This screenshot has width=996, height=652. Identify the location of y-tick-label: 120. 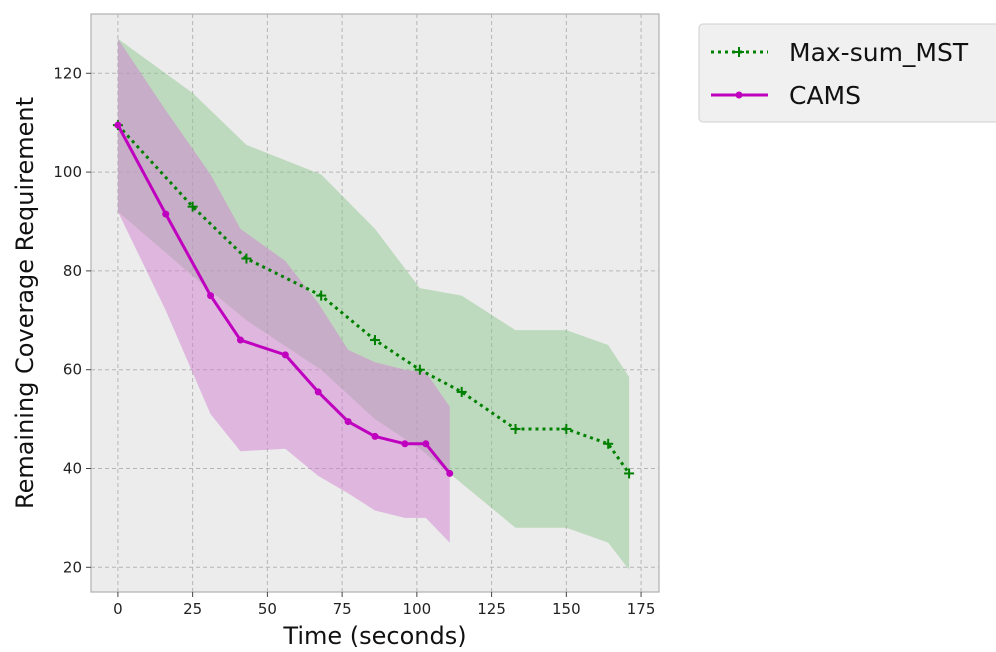
(67, 73).